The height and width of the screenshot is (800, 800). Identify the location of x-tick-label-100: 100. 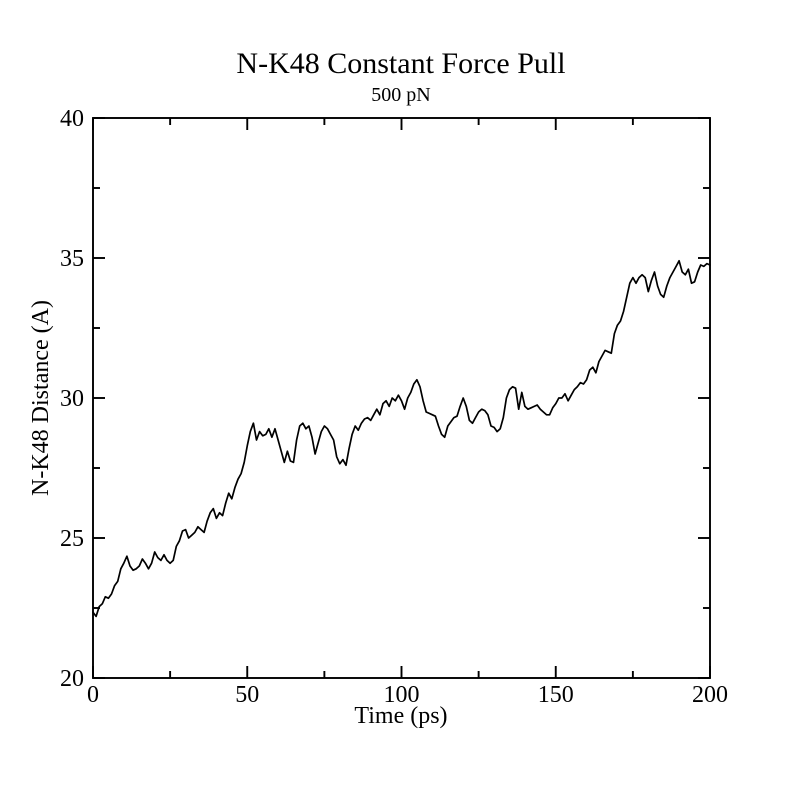
(402, 695).